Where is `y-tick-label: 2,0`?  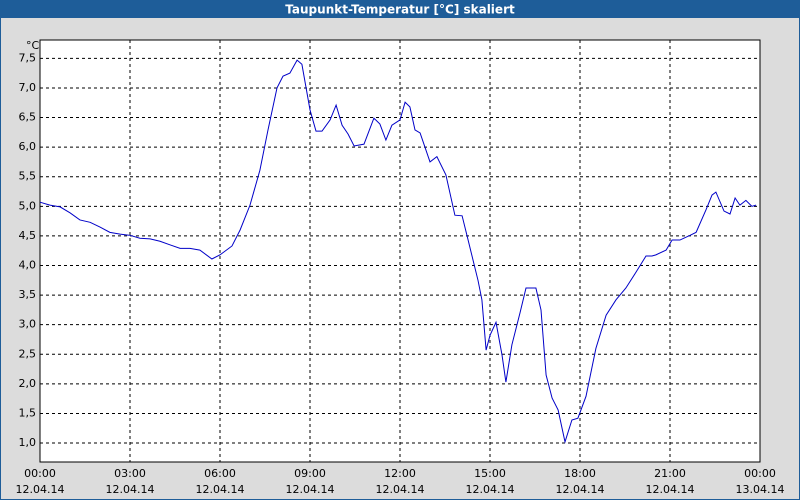 y-tick-label: 2,0 is located at coordinates (28, 383).